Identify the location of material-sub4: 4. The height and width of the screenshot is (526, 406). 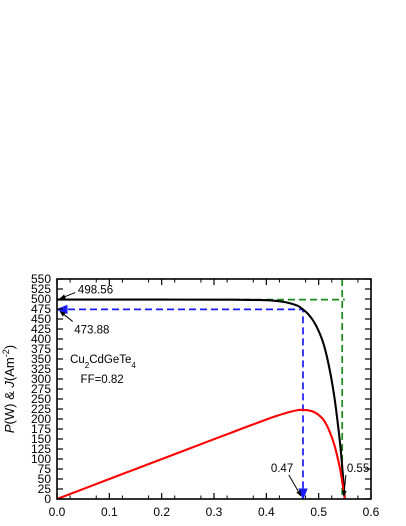
(133, 365).